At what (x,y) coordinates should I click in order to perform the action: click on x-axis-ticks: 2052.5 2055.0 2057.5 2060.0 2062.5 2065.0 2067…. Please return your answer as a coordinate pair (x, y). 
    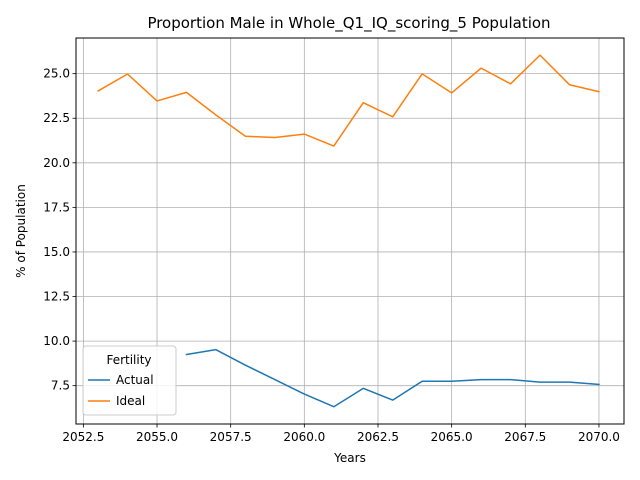
    Looking at the image, I should click on (341, 434).